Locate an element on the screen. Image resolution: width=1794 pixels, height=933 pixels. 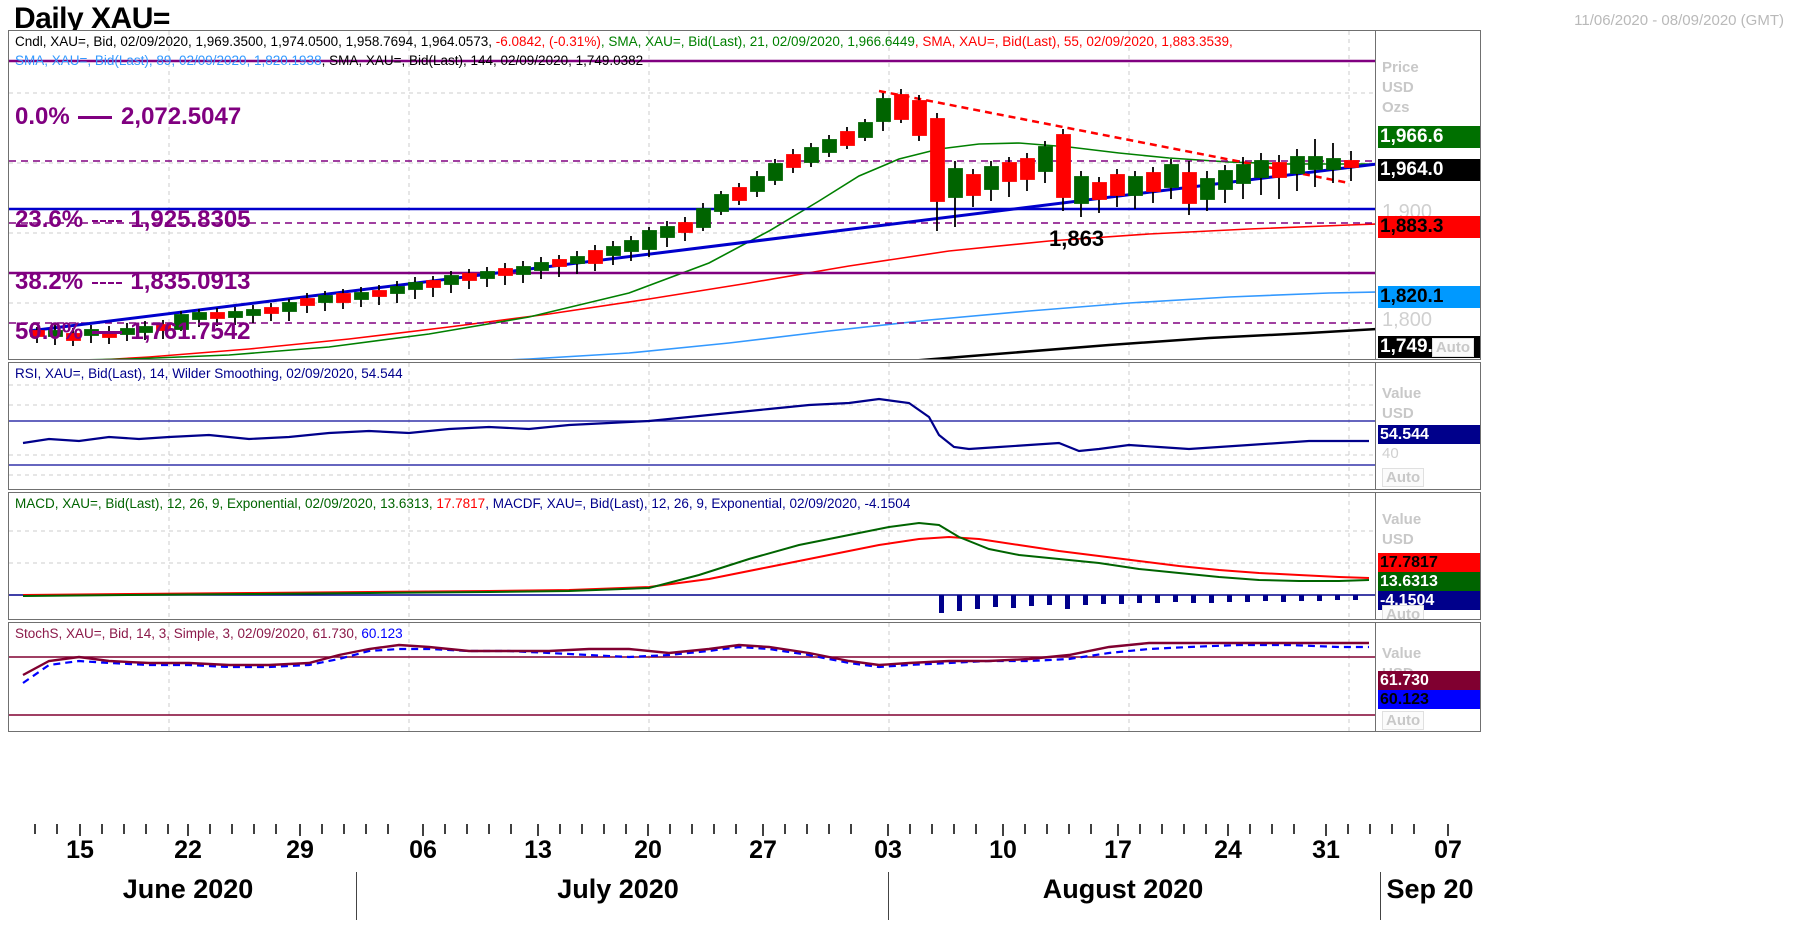
macd-scale-header-2: USD is located at coordinates (1398, 539).